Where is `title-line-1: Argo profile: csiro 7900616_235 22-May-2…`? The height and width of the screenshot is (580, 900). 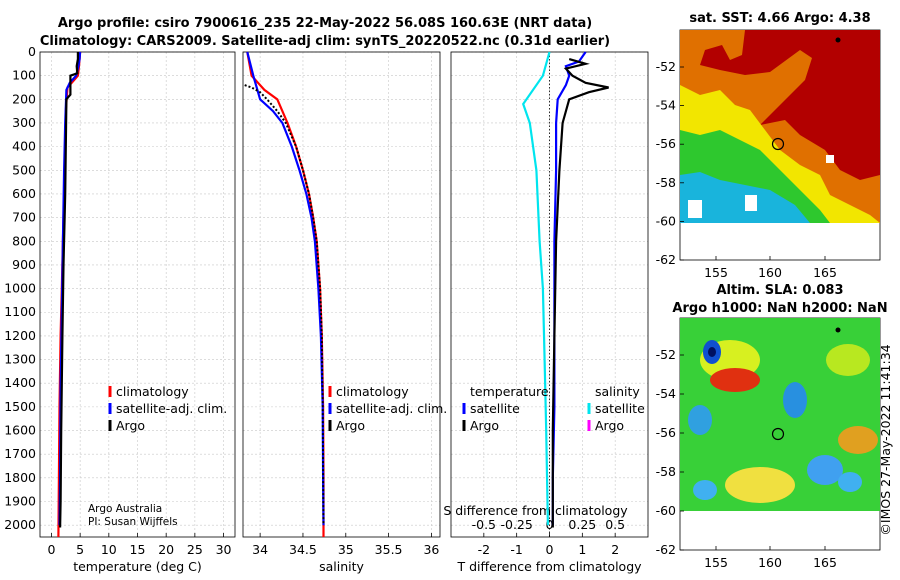
title-line-1: Argo profile: csiro 7900616_235 22-May-2… is located at coordinates (325, 23).